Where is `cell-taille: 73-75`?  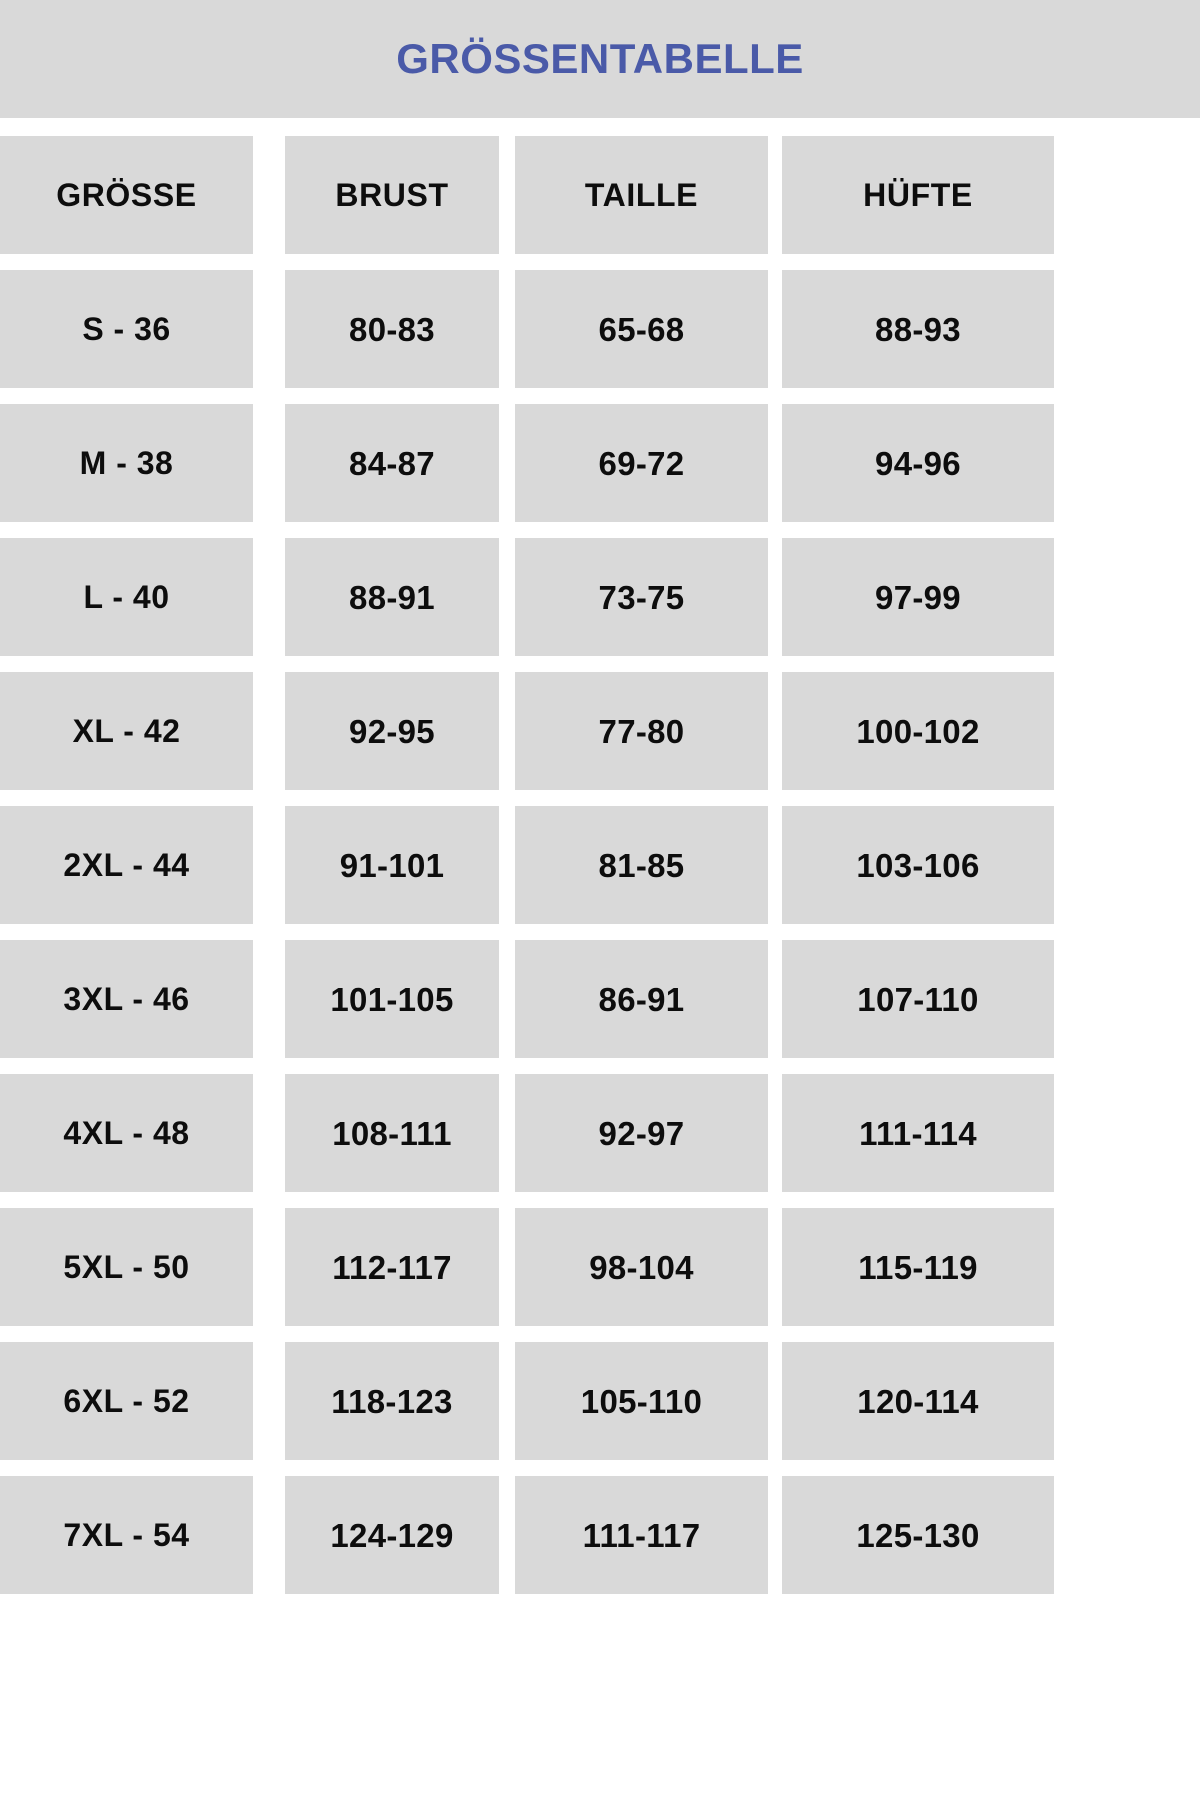
cell-taille: 73-75 is located at coordinates (641, 597).